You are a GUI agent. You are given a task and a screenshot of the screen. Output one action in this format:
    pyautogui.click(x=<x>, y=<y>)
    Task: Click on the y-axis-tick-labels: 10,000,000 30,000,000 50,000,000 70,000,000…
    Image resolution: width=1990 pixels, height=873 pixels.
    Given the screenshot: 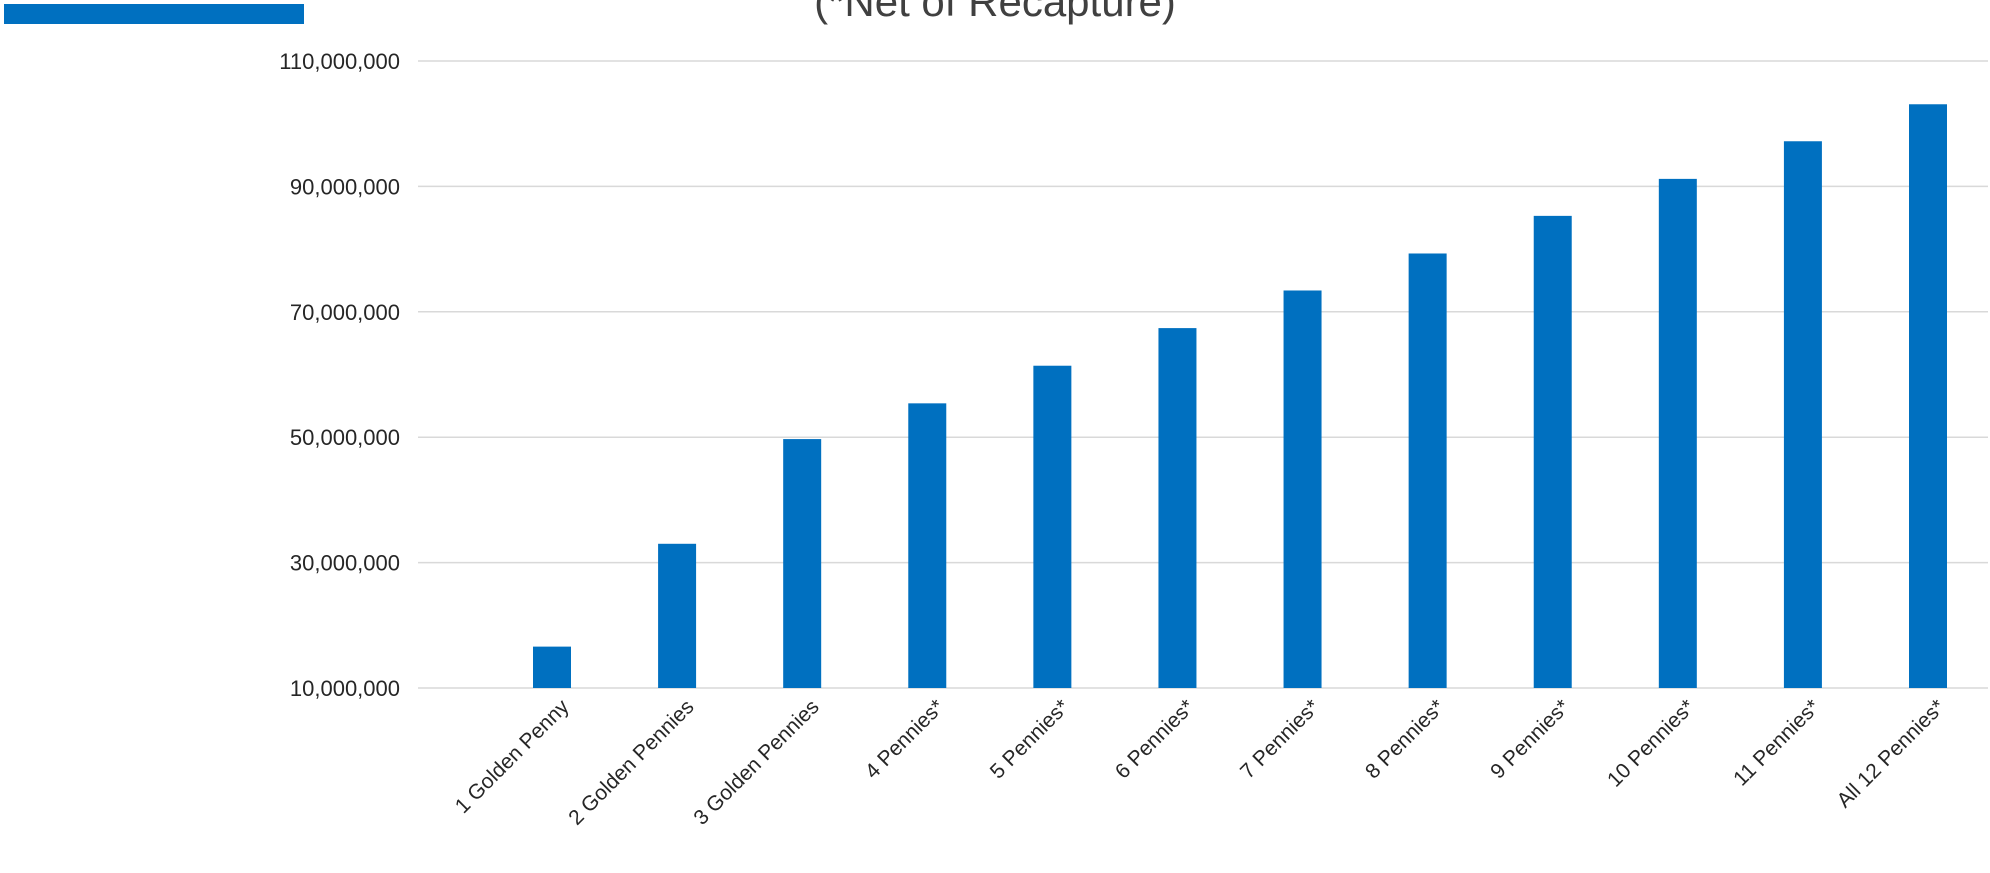 What is the action you would take?
    pyautogui.click(x=339, y=375)
    